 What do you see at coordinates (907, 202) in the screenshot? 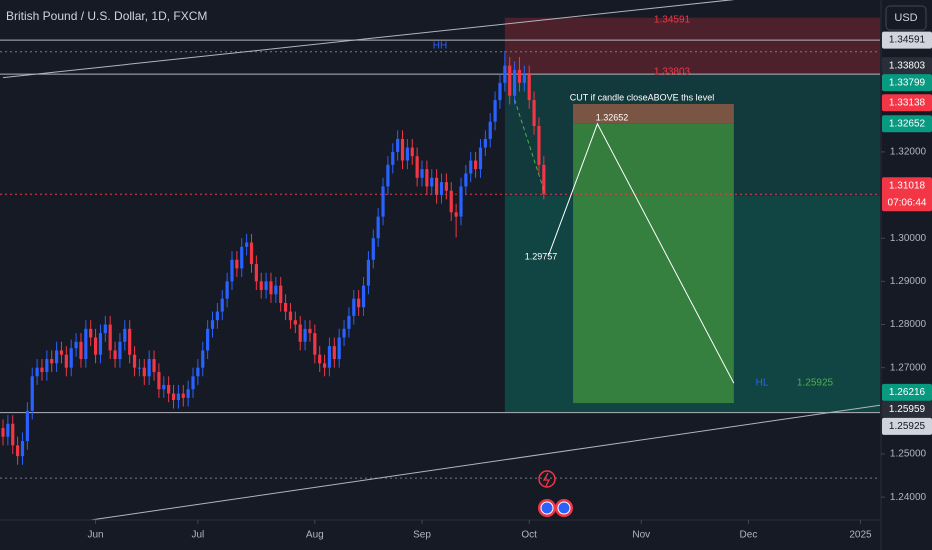
I see `countdown: 07:06:44` at bounding box center [907, 202].